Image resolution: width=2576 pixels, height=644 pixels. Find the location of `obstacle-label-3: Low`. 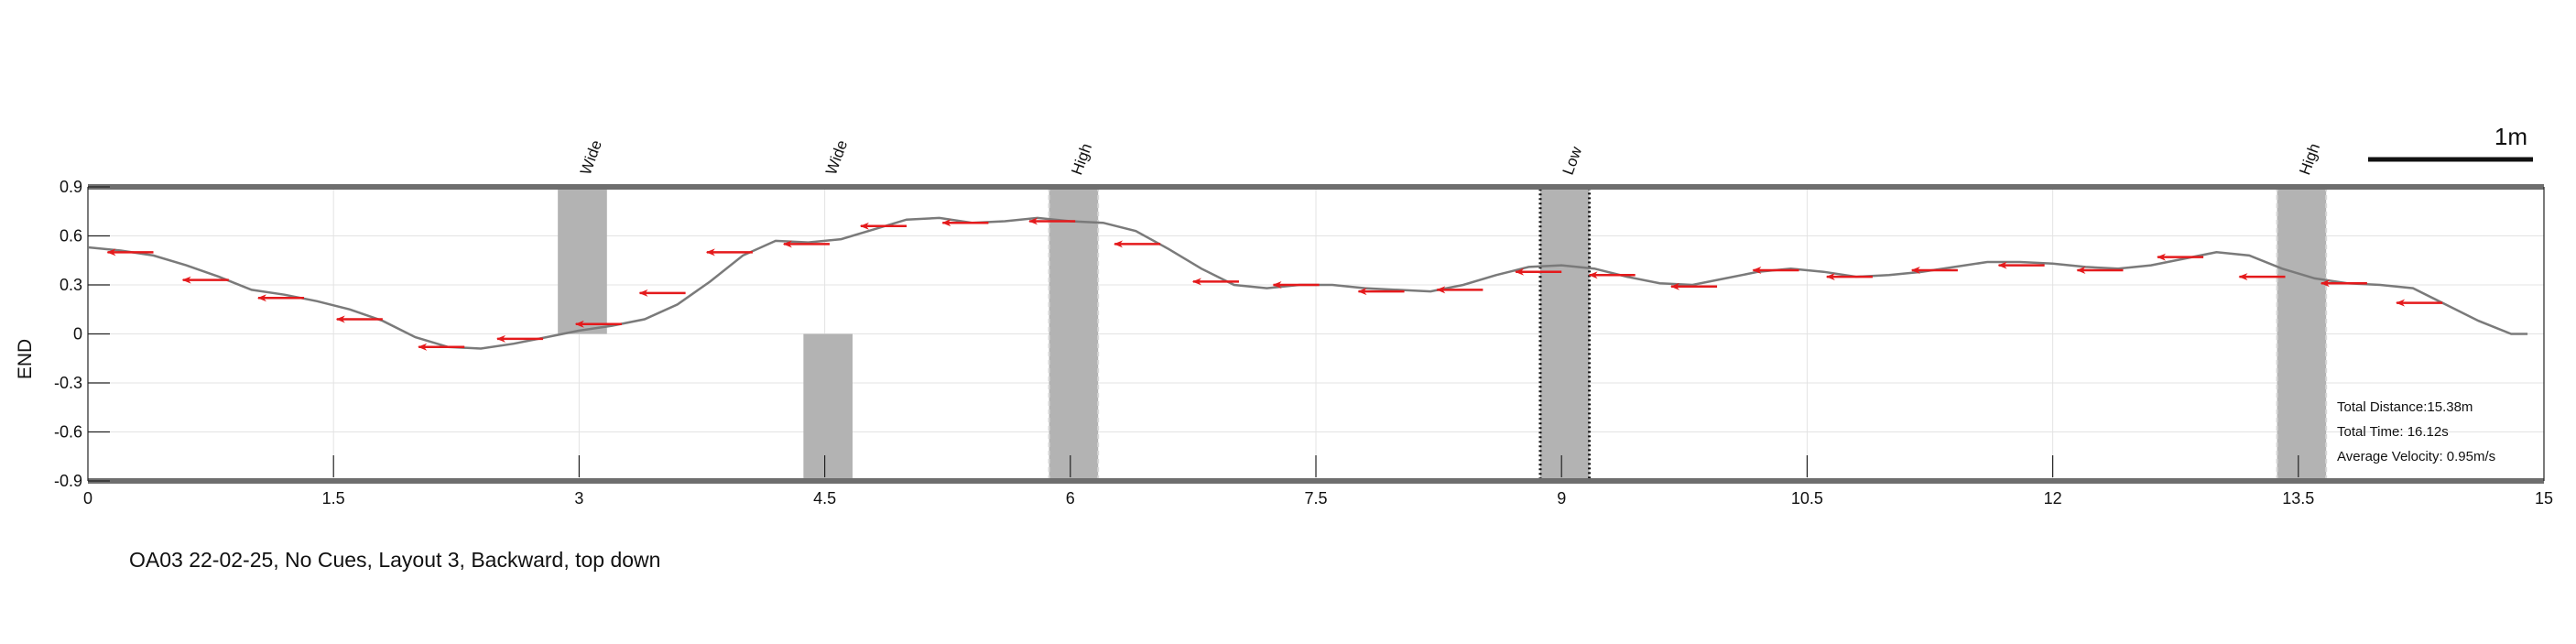

obstacle-label-3: Low is located at coordinates (1573, 161).